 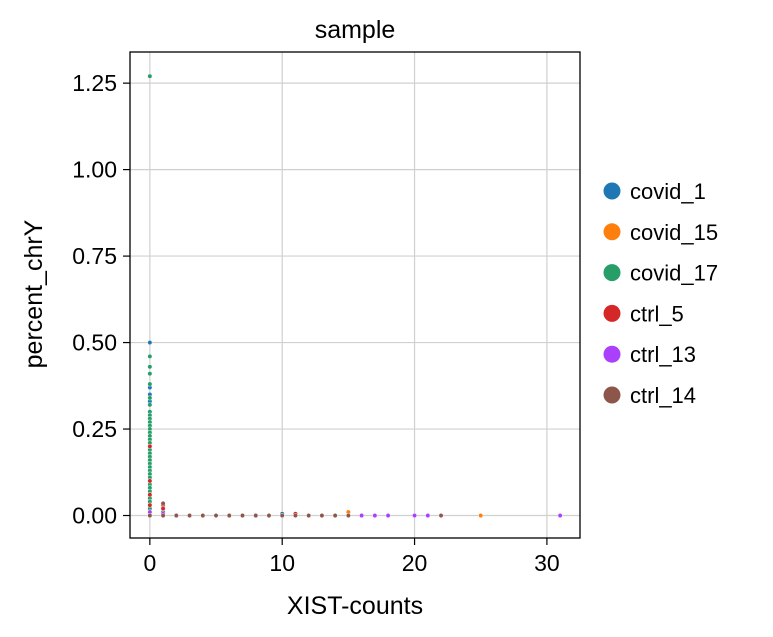 I want to click on legend-item-covid_15: covid_15, so click(x=660, y=232).